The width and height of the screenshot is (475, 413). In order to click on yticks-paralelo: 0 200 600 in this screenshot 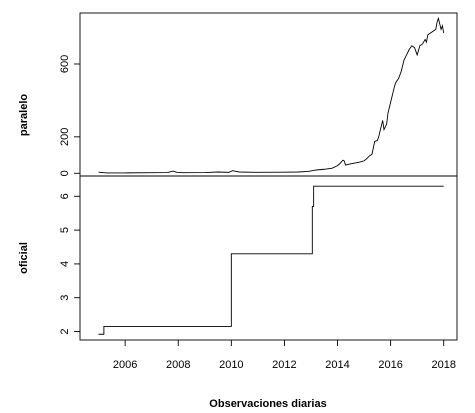, I will do `click(69, 115)`.